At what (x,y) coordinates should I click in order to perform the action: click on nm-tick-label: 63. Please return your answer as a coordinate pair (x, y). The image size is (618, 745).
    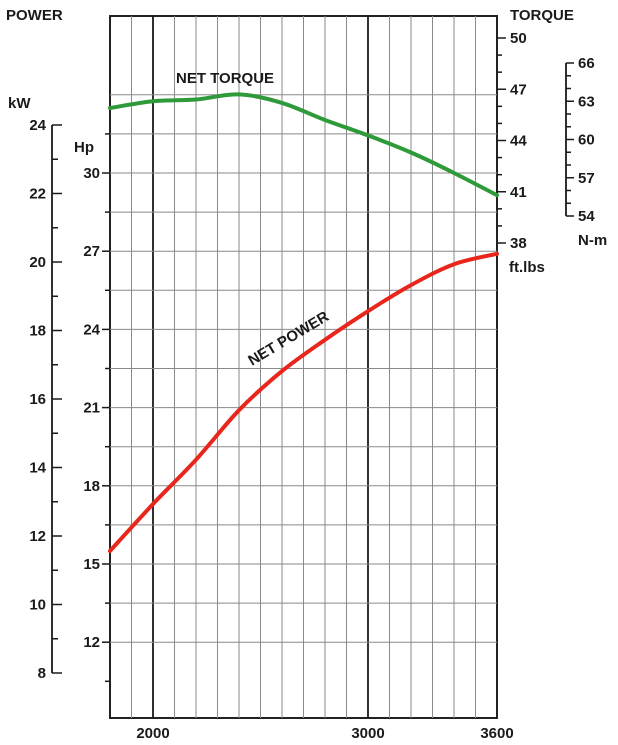
    Looking at the image, I should click on (586, 101).